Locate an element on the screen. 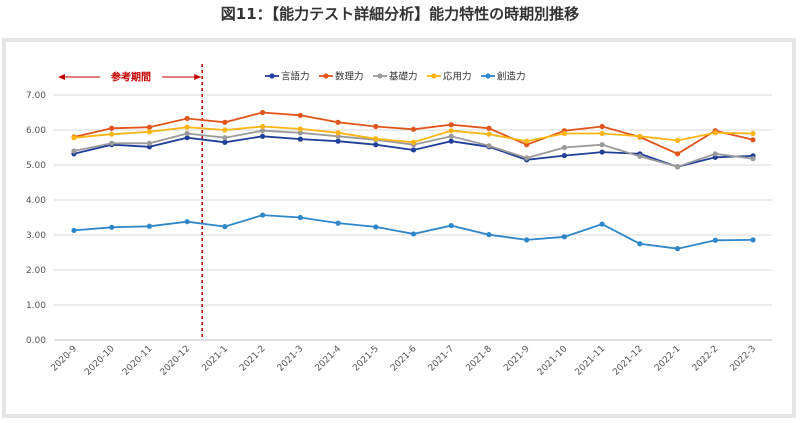 The width and height of the screenshot is (800, 423). x-tick-label: 2021-8 is located at coordinates (479, 359).